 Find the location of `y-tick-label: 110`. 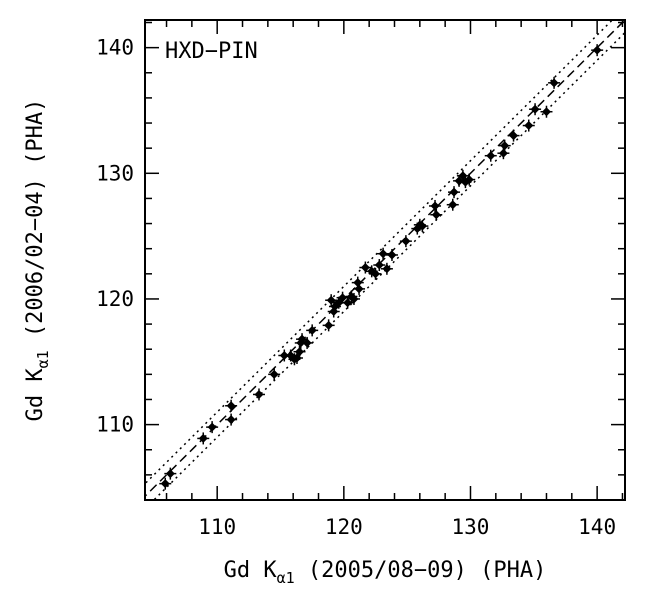

y-tick-label: 110 is located at coordinates (115, 425).